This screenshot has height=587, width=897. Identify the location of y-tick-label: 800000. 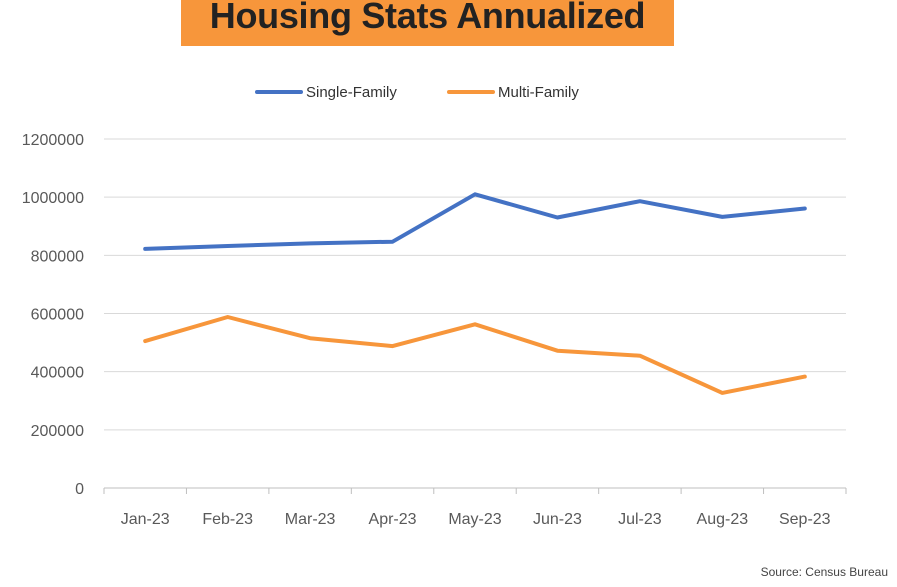
(57, 256).